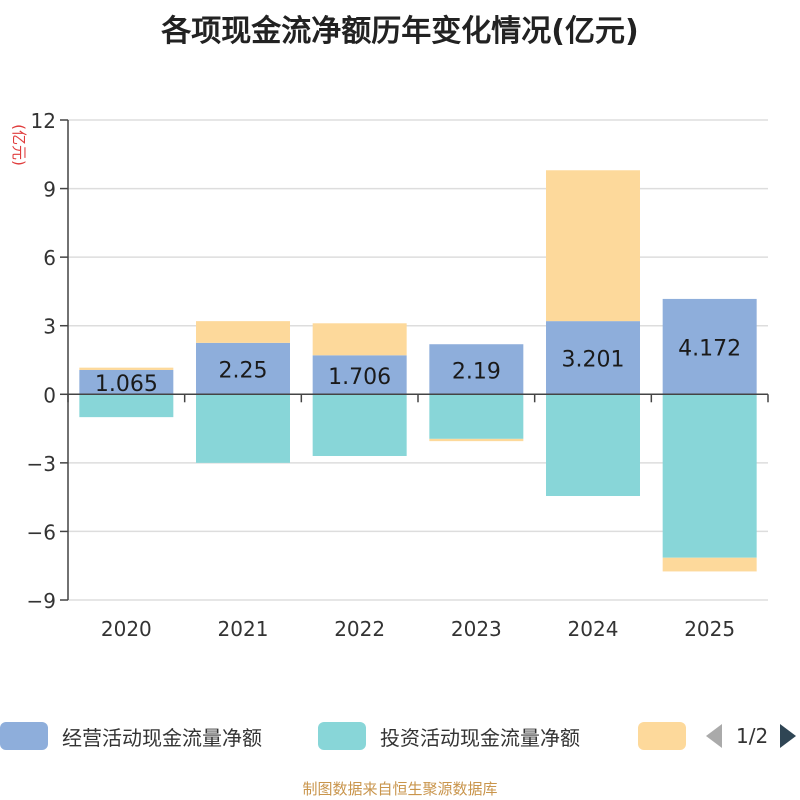 This screenshot has height=800, width=800. What do you see at coordinates (476, 440) in the screenshot?
I see `bar-series2-2023` at bounding box center [476, 440].